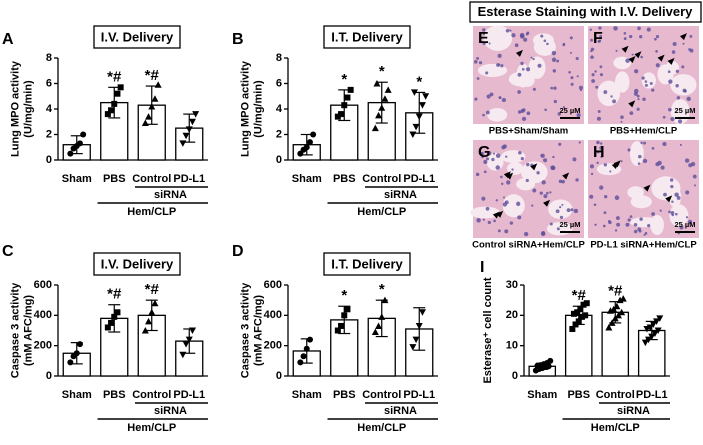 This screenshot has height=445, width=703. I want to click on micrograph-caption: Control siRNA+Hem/CLP, so click(528, 245).